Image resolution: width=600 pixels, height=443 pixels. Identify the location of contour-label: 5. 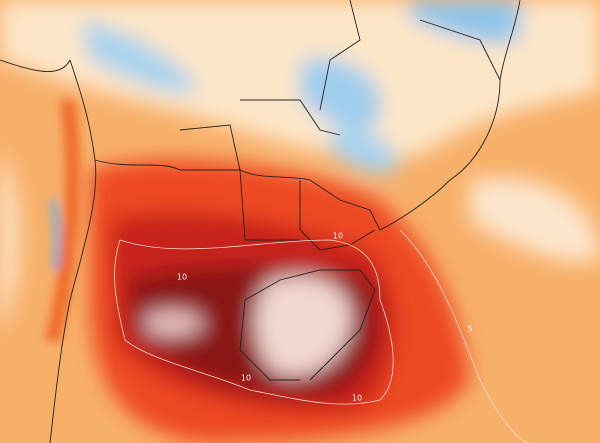
(469, 329).